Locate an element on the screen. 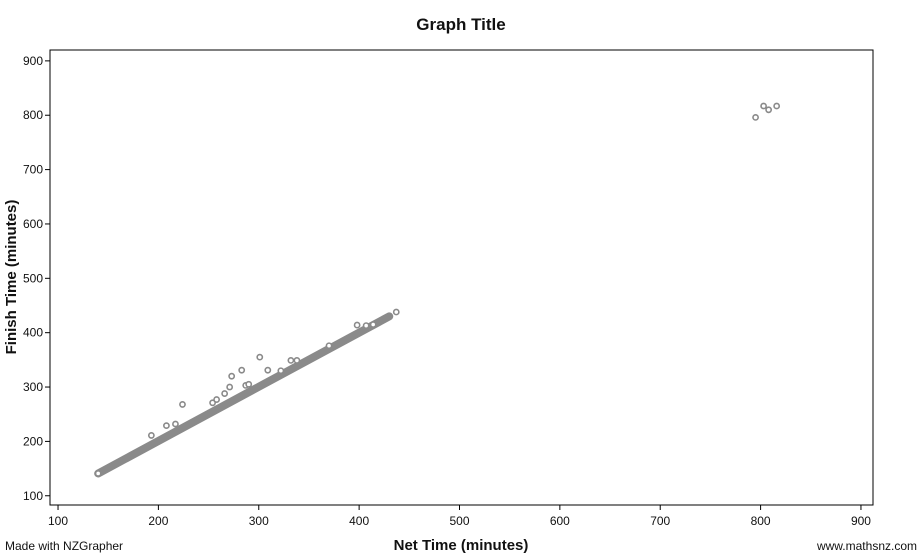  dense-points-band is located at coordinates (244, 395).